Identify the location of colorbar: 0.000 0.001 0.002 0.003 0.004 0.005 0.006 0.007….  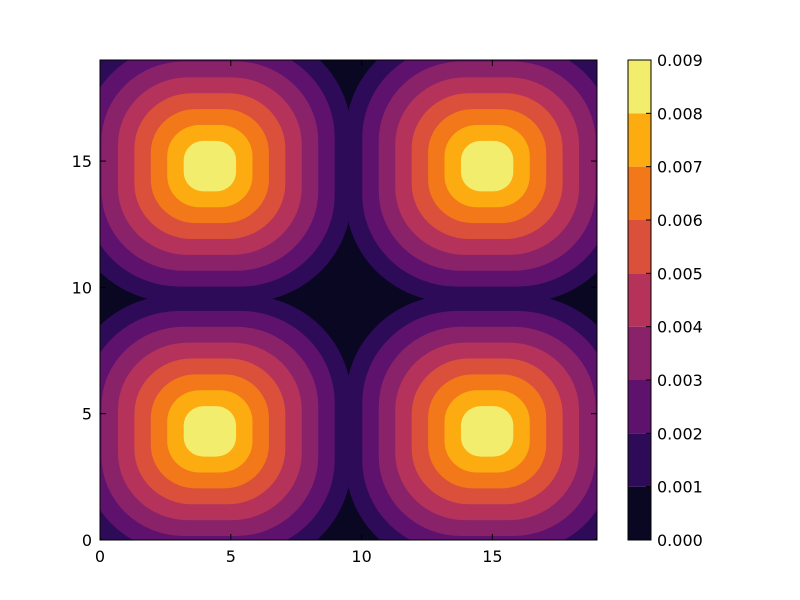
(665, 300).